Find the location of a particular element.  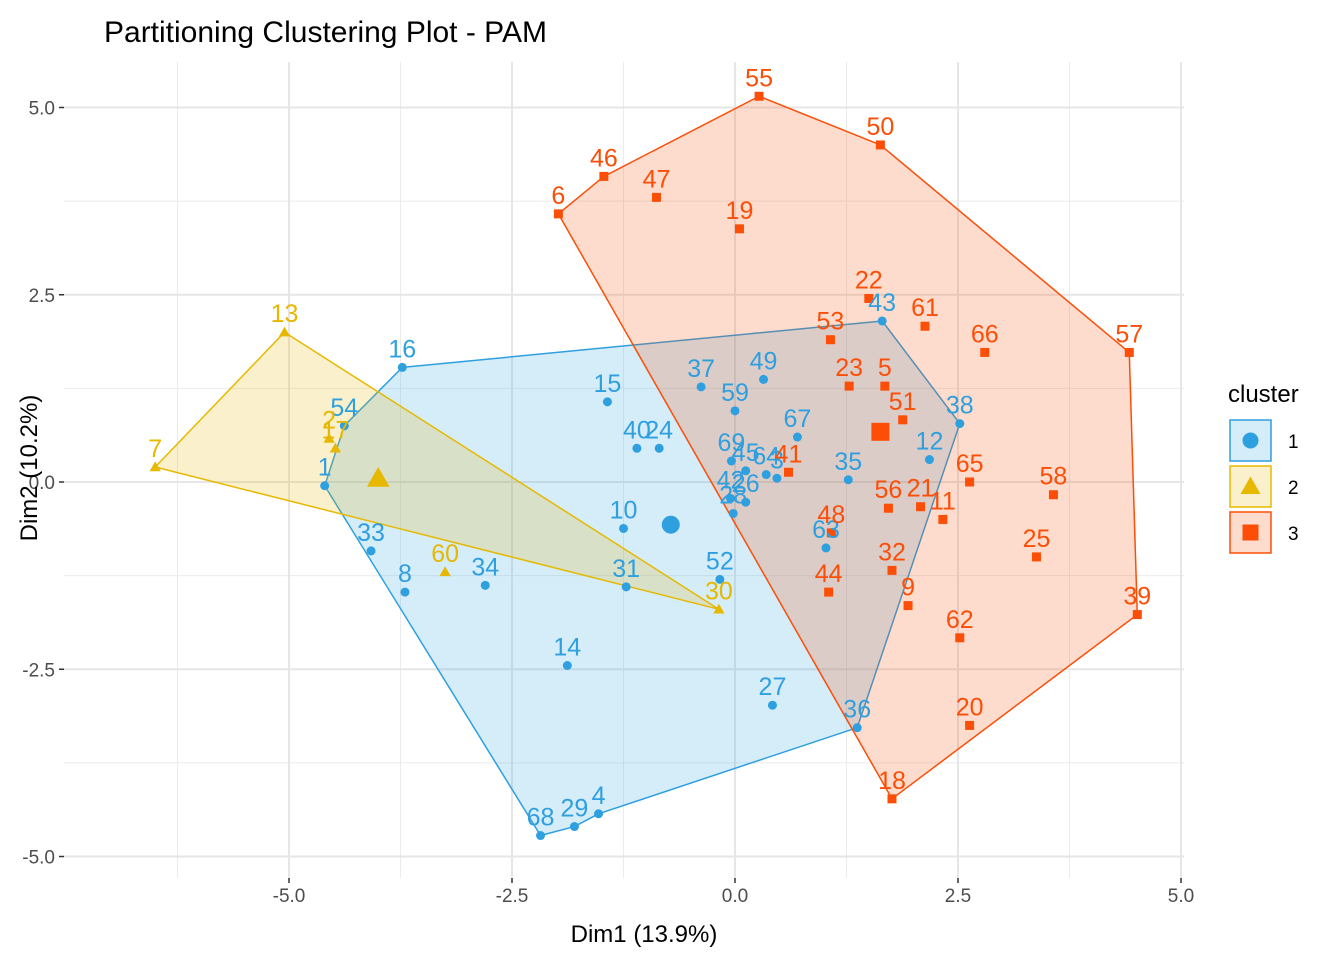

y-tick-label: -2.5 is located at coordinates (38, 670).